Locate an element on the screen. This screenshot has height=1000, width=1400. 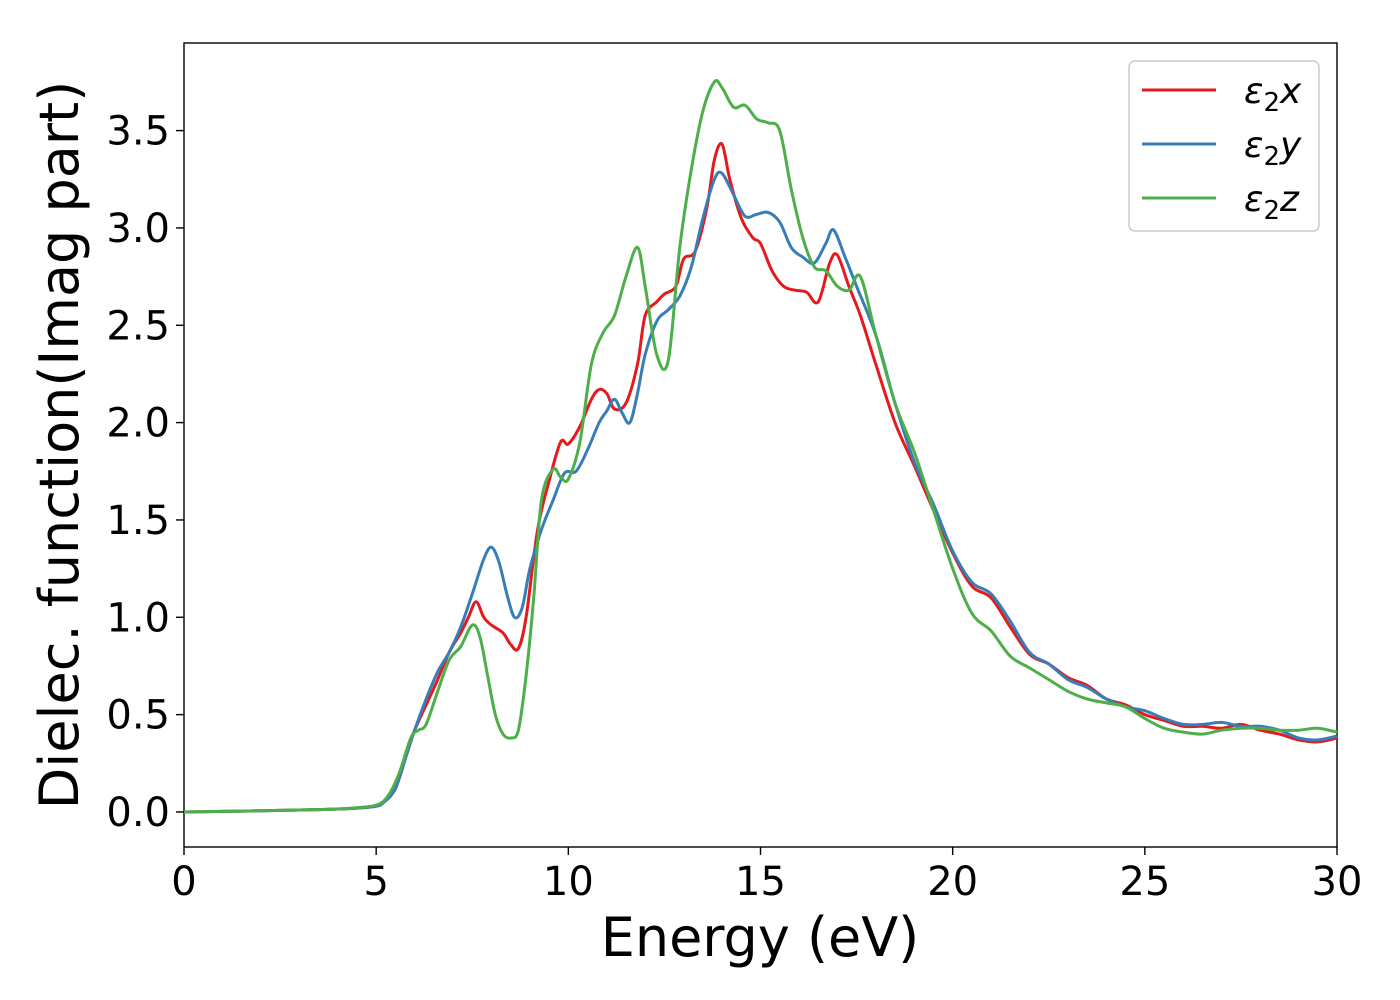
x-tick-label: 30 is located at coordinates (1337, 882).